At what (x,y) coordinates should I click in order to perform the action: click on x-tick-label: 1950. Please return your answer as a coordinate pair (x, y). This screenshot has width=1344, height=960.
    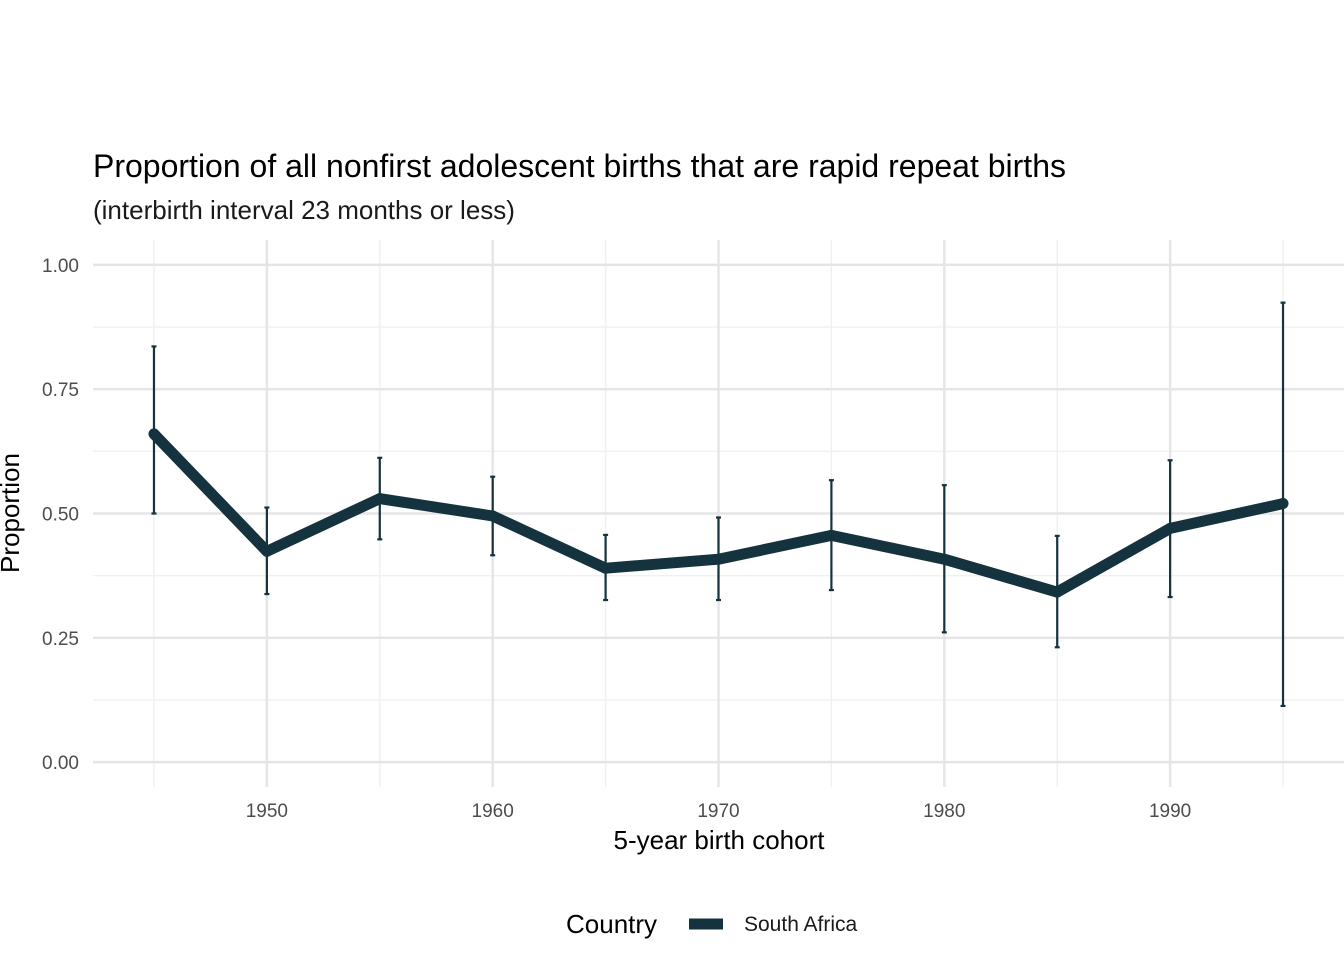
    Looking at the image, I should click on (267, 811).